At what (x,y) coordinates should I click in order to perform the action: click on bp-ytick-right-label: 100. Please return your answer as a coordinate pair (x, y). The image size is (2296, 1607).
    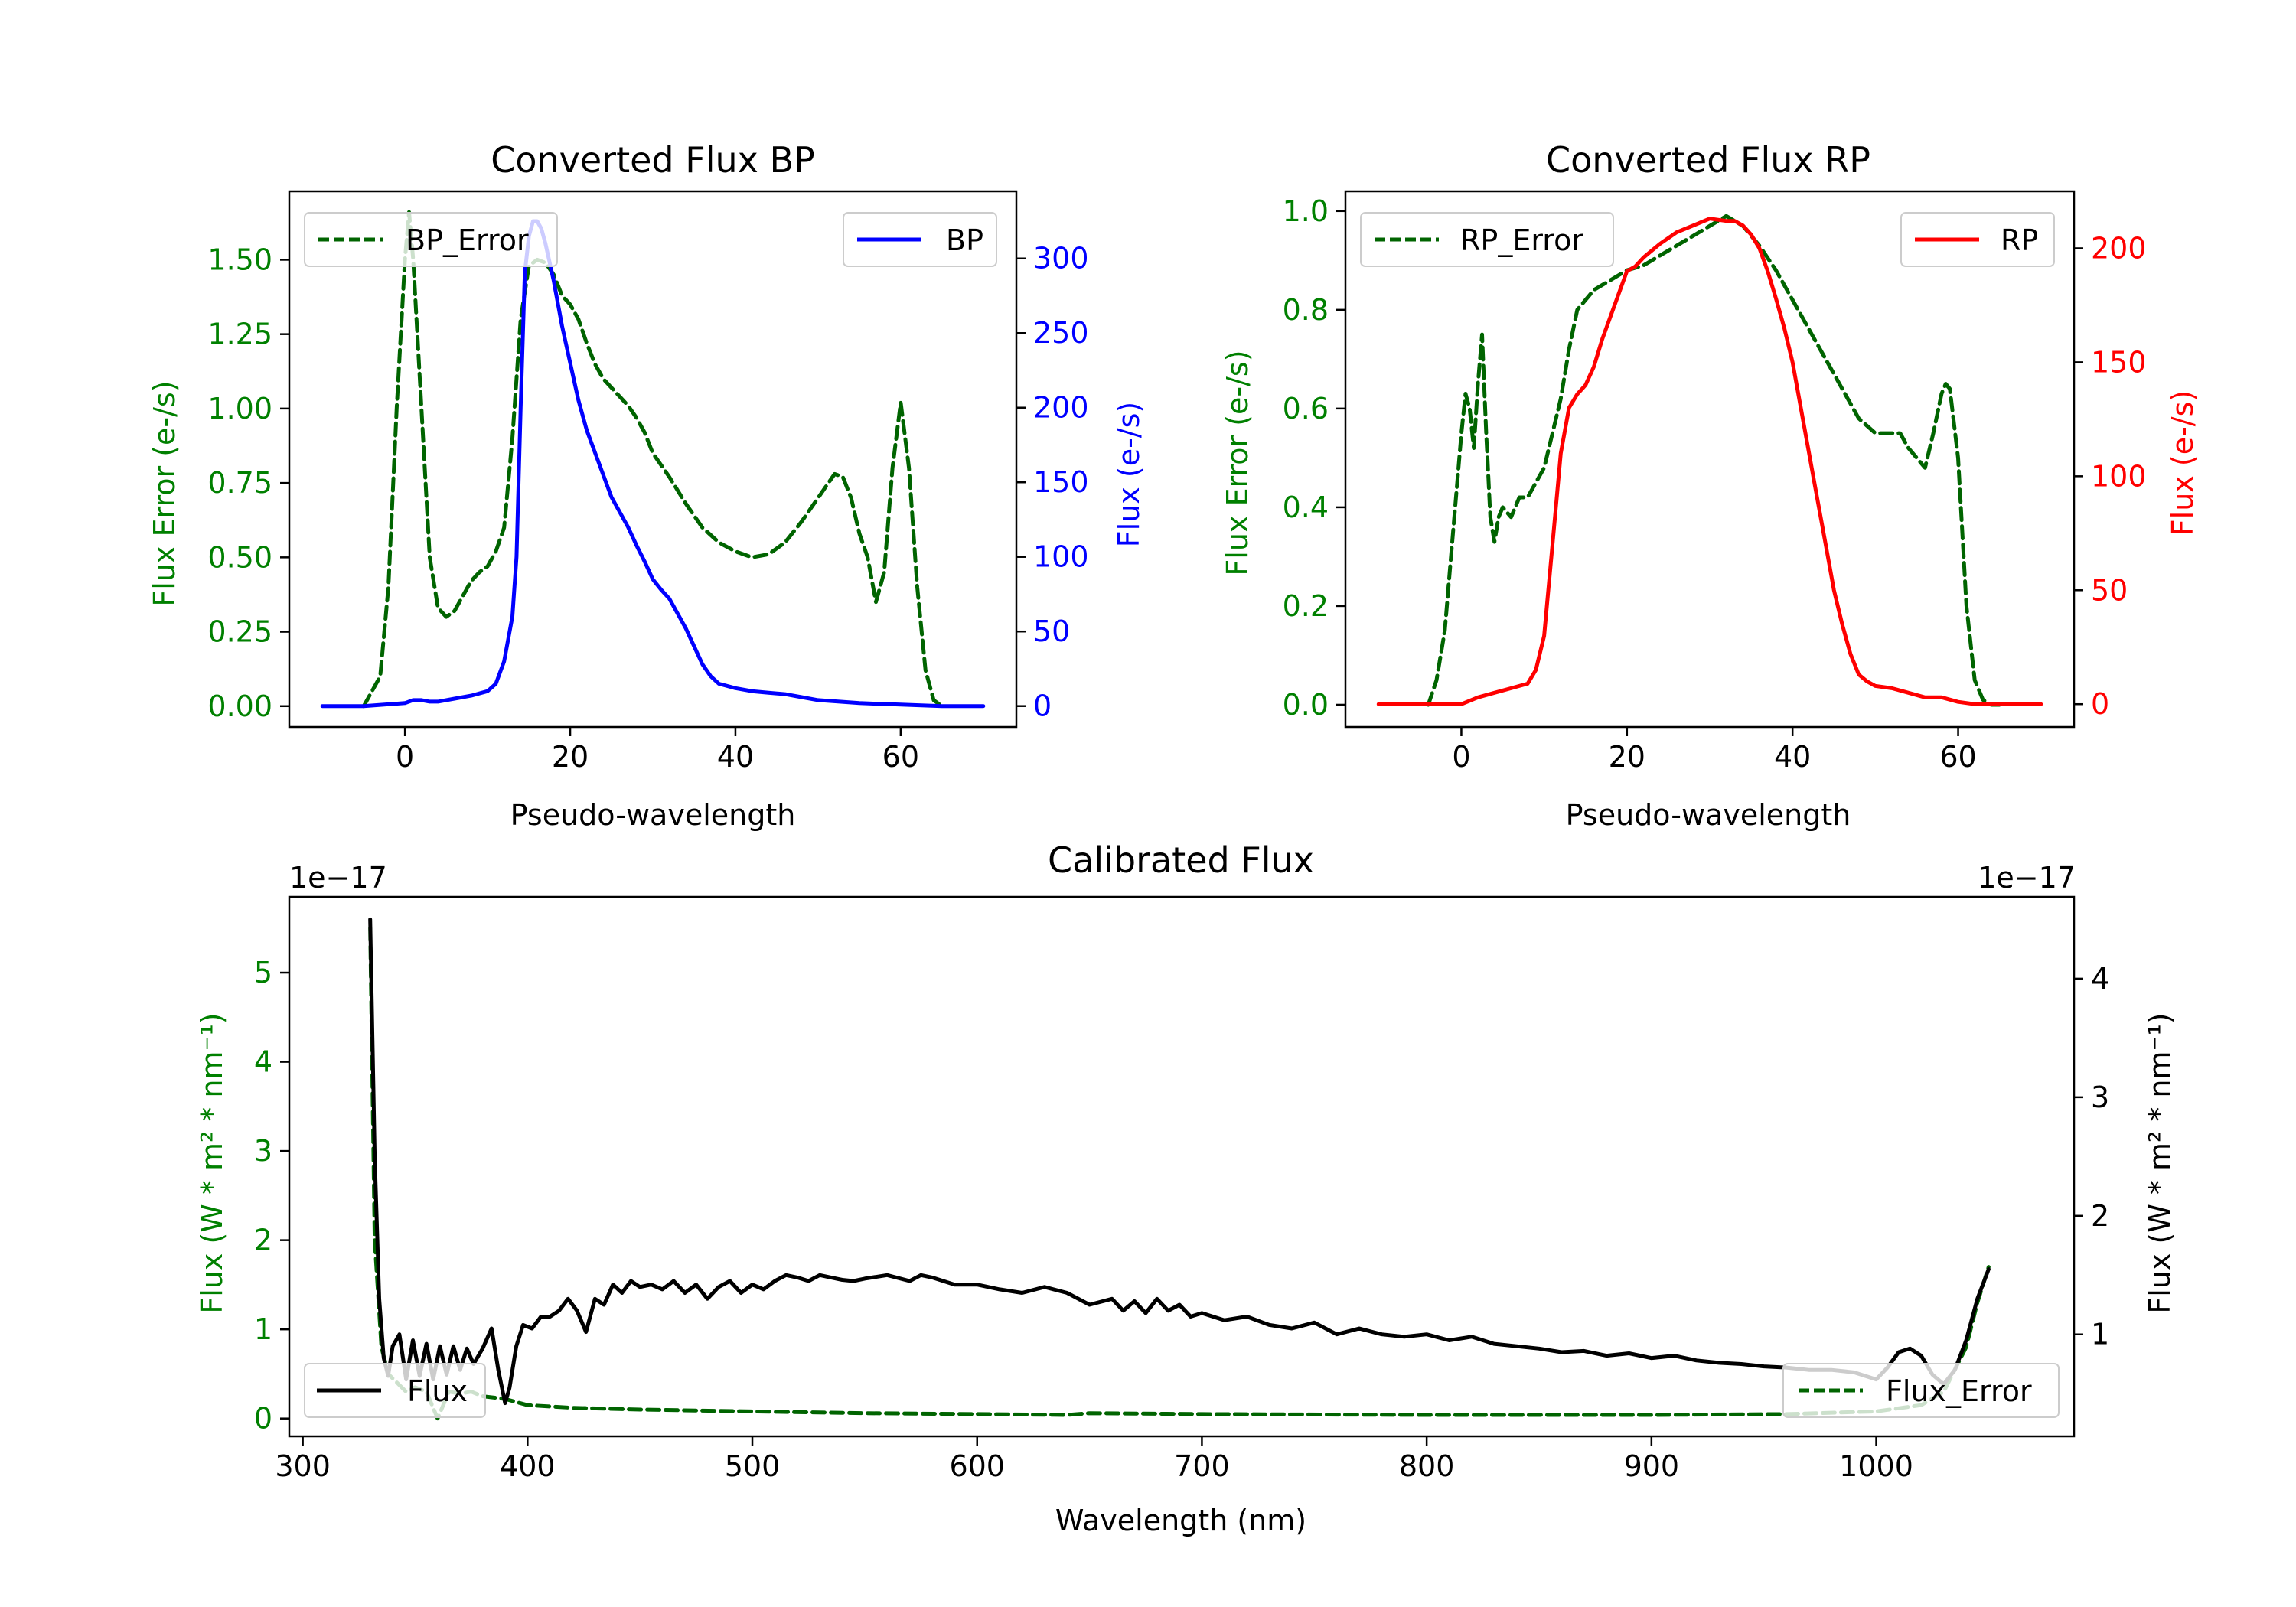
    Looking at the image, I should click on (1061, 557).